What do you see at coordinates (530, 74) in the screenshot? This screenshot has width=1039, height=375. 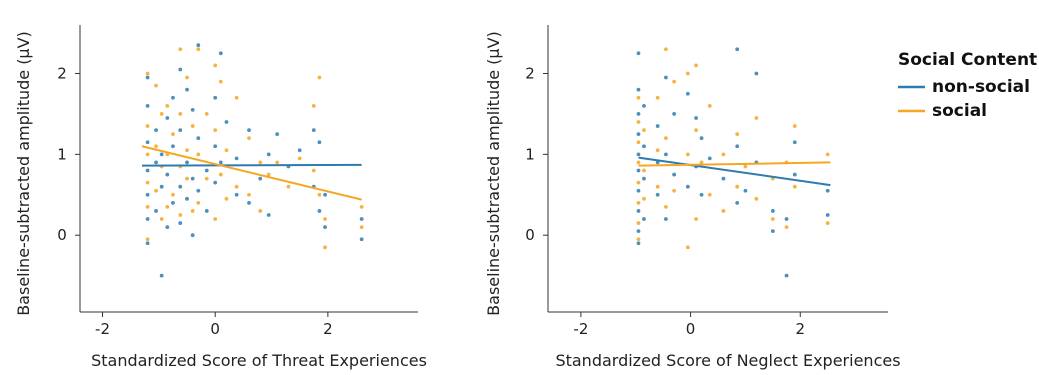 I see `y-tick-label: 2` at bounding box center [530, 74].